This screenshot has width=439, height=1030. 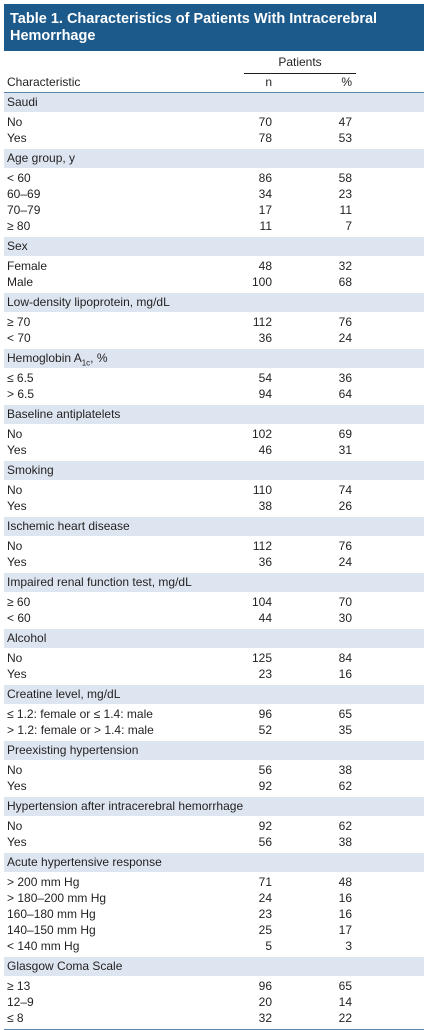 What do you see at coordinates (261, 282) in the screenshot?
I see `row-count: 100` at bounding box center [261, 282].